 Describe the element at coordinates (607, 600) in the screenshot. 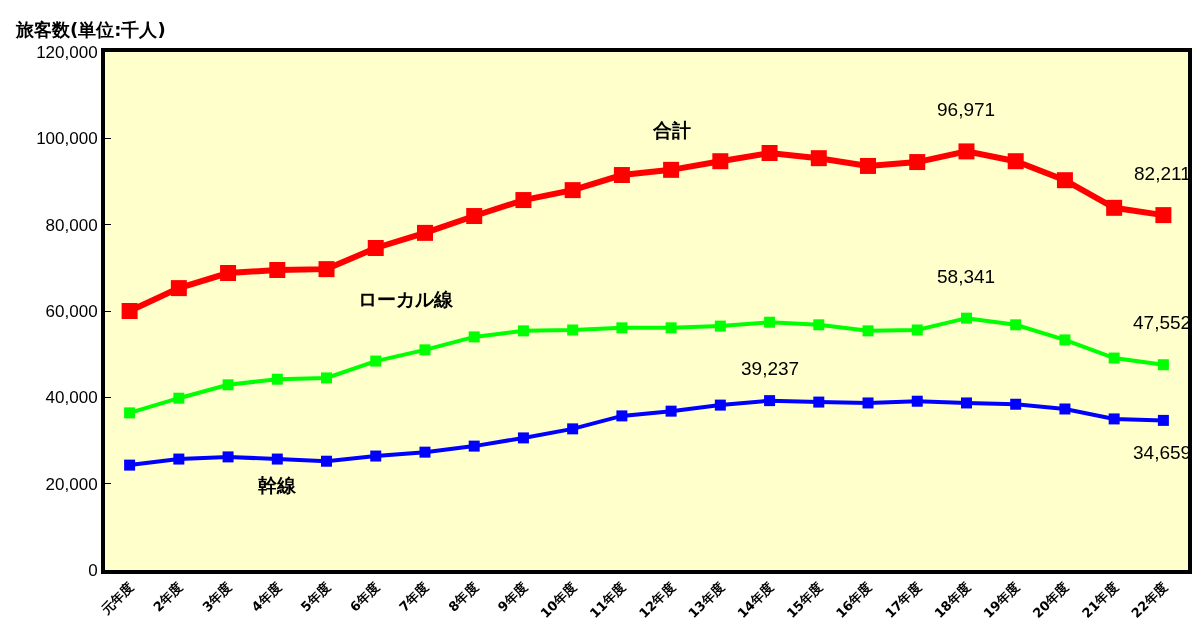

I see `x-tick-label: 11年度` at that location.